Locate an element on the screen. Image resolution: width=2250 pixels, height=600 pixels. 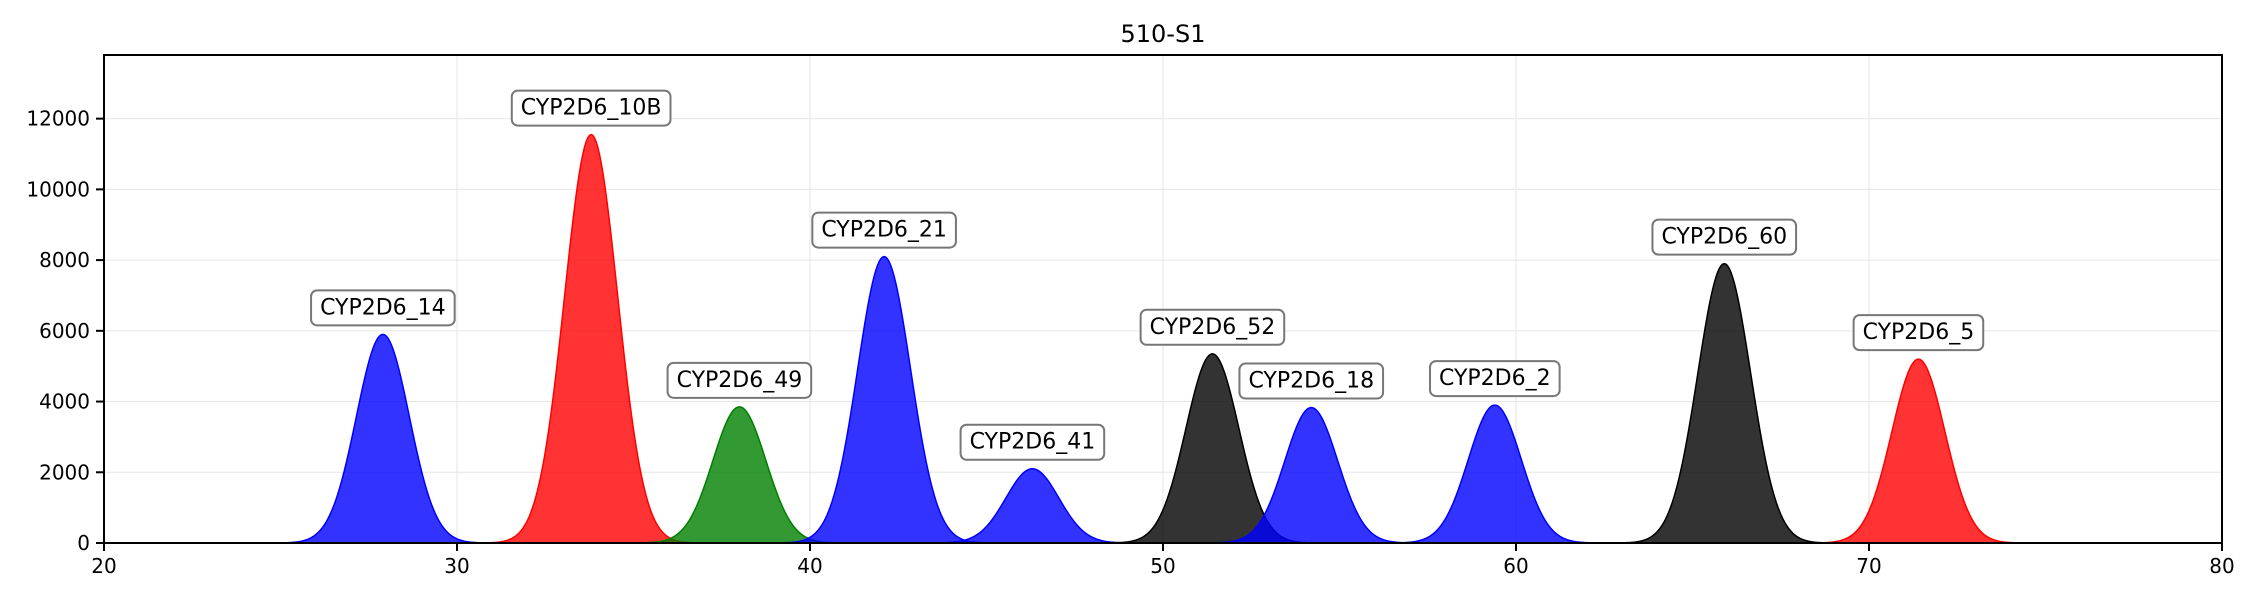
peak-label: CYP2D6_49 is located at coordinates (739, 380).